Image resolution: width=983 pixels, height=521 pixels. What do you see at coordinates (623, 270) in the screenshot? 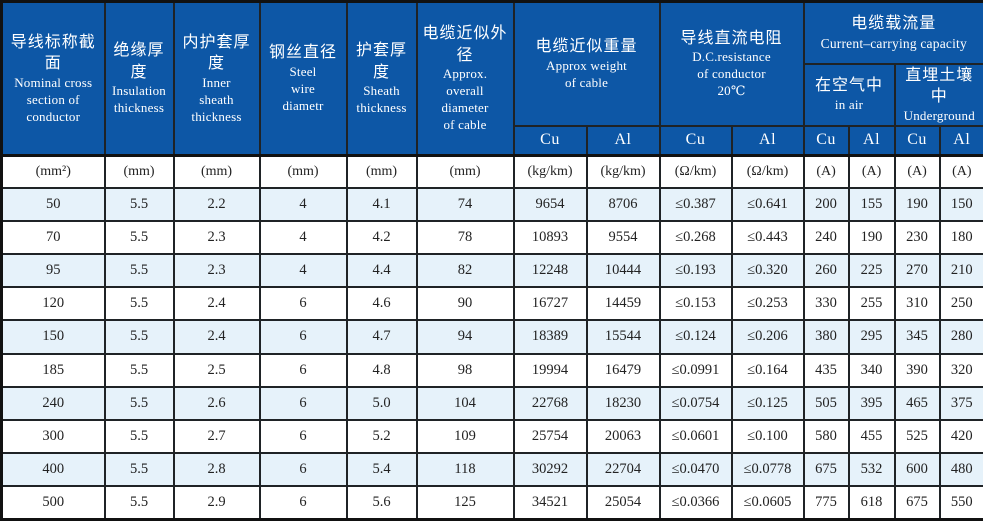
I see `value-cell: 10444` at bounding box center [623, 270].